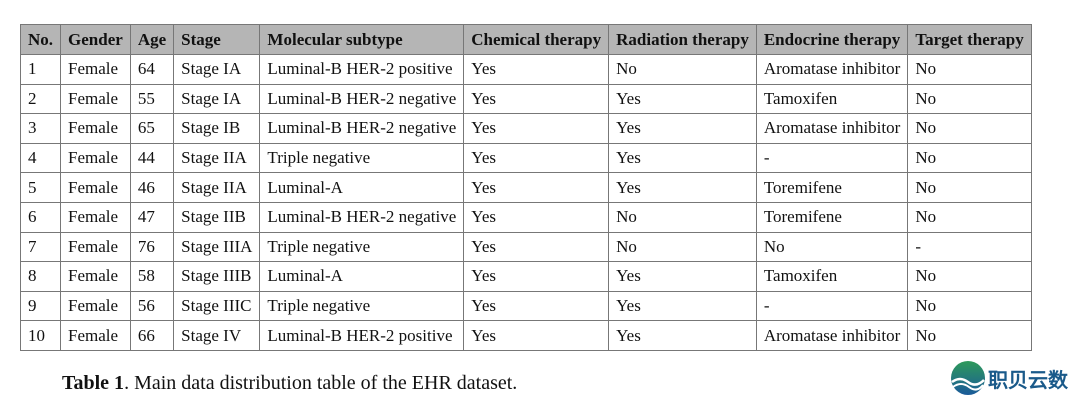 Image resolution: width=1080 pixels, height=404 pixels. Describe the element at coordinates (152, 217) in the screenshot. I see `table-cell: 47` at that location.